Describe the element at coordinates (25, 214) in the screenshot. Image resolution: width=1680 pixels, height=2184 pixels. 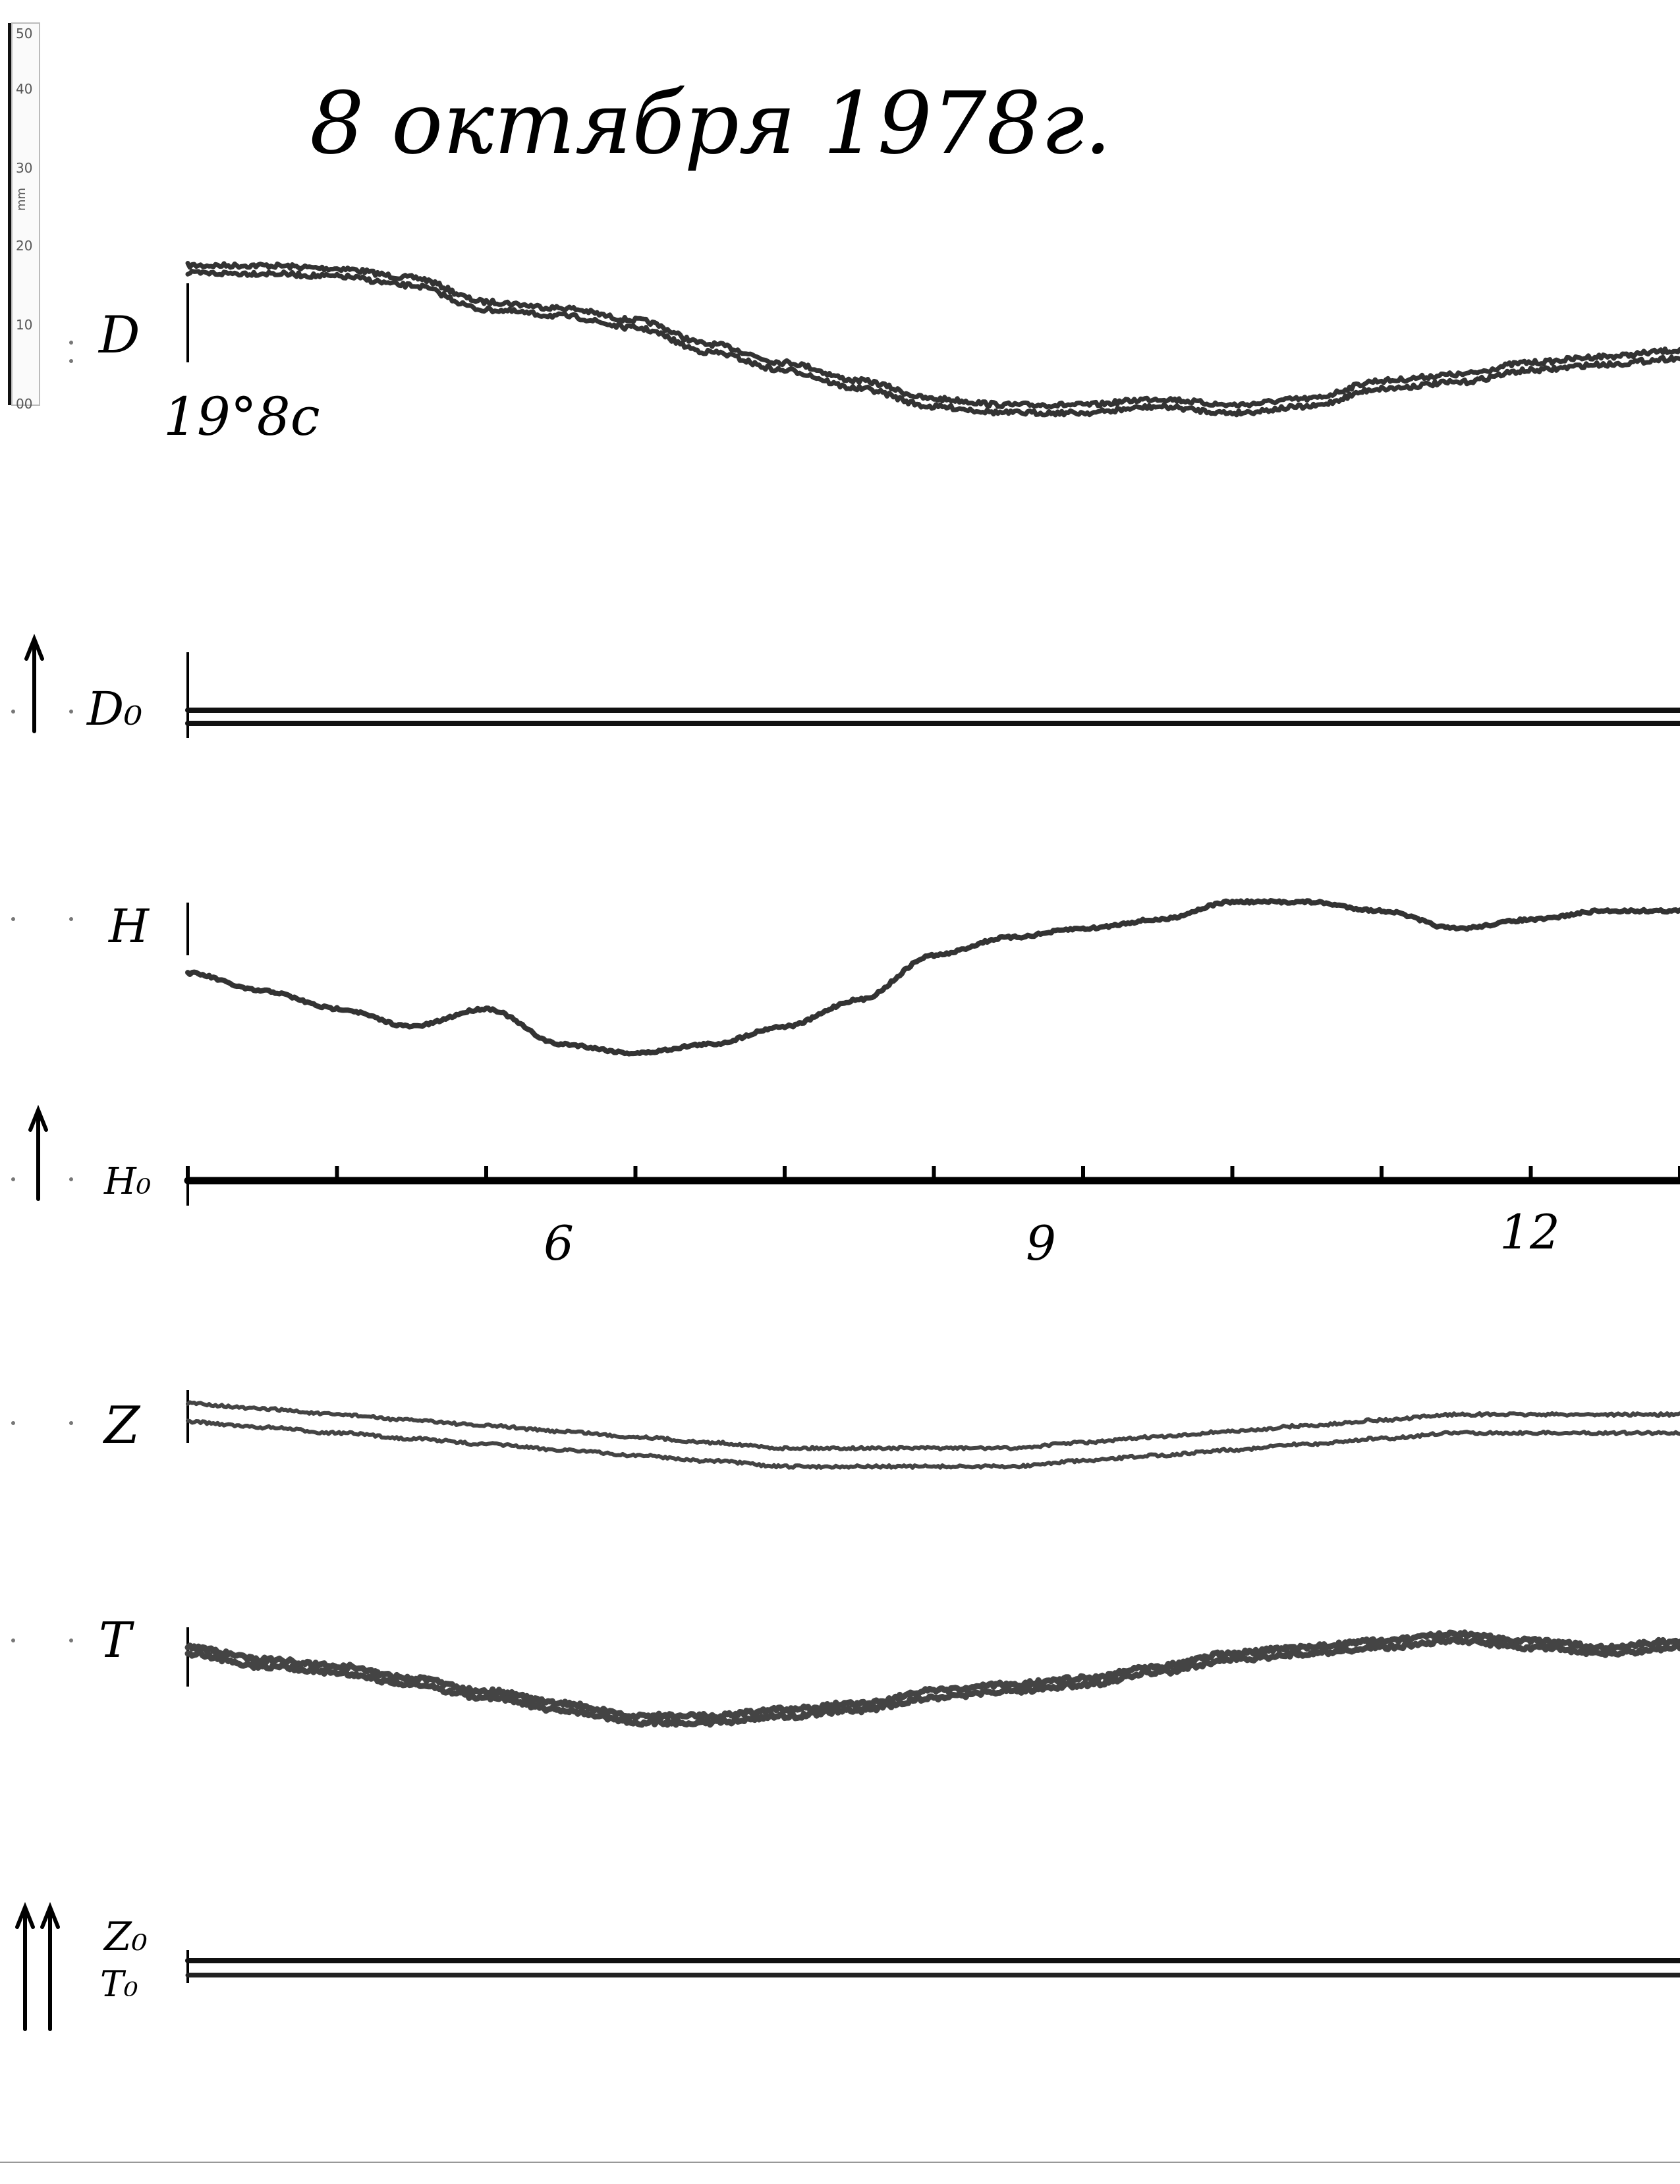
I see `scale-ruler` at that location.